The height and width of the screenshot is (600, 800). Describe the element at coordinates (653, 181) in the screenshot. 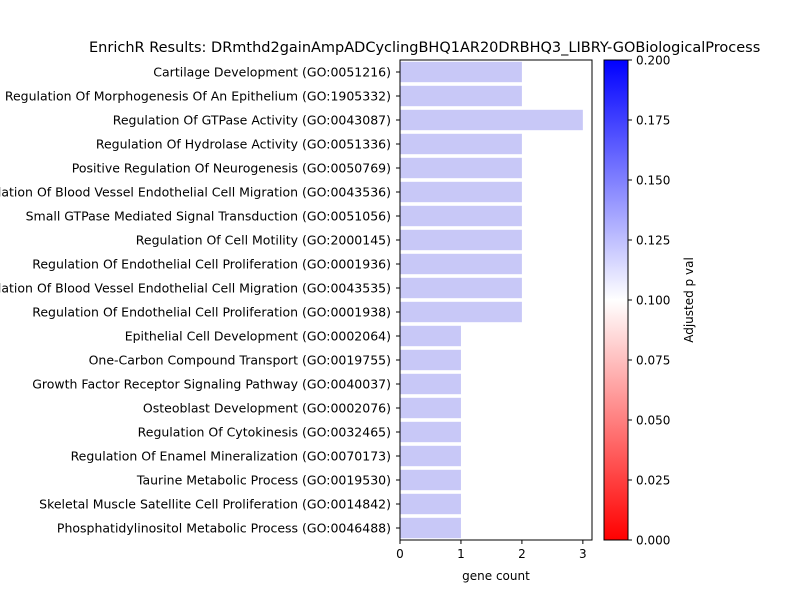

I see `colorbar-tick-label: 0.150` at that location.